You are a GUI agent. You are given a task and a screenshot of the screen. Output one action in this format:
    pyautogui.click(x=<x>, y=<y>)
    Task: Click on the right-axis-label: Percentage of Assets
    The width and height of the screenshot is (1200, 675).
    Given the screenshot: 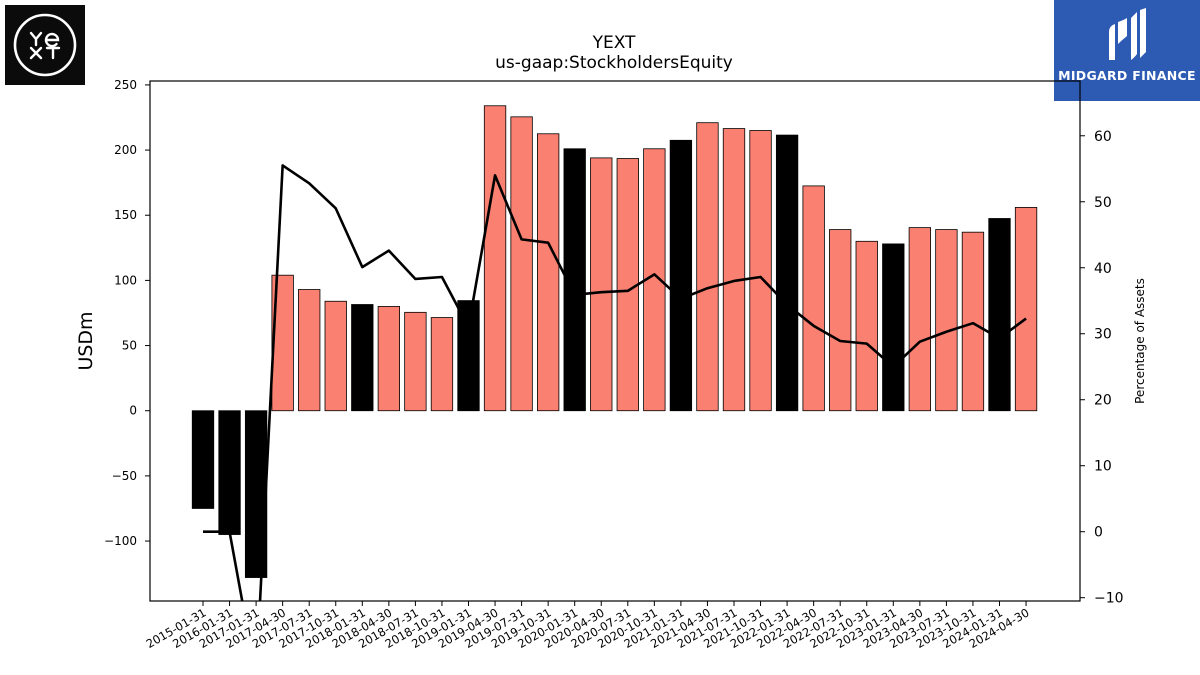 What is the action you would take?
    pyautogui.click(x=1140, y=341)
    